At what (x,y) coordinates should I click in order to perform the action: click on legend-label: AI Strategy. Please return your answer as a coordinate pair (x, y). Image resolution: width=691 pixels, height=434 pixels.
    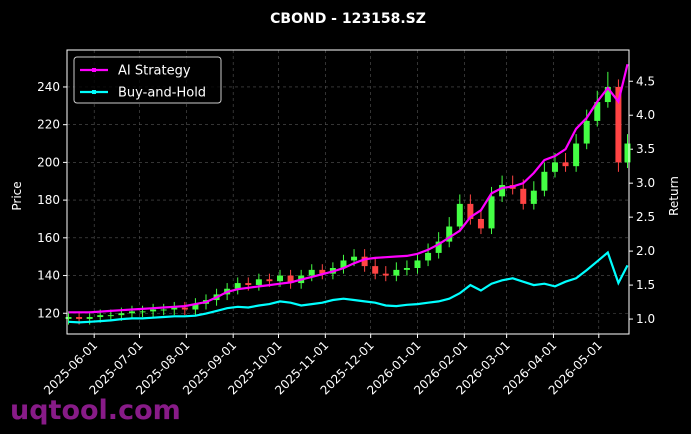
    Looking at the image, I should click on (154, 71).